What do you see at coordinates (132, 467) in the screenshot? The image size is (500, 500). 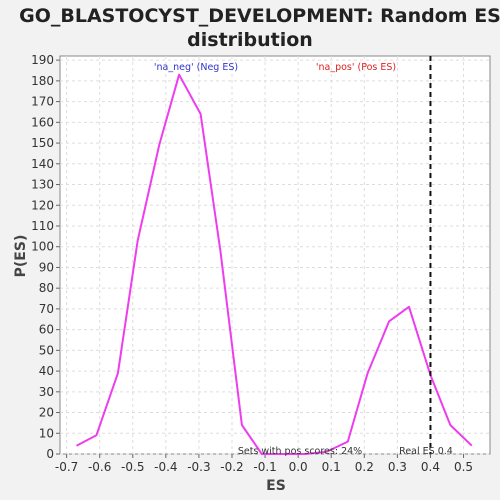 I see `x-tick-label: -0.5` at bounding box center [132, 467].